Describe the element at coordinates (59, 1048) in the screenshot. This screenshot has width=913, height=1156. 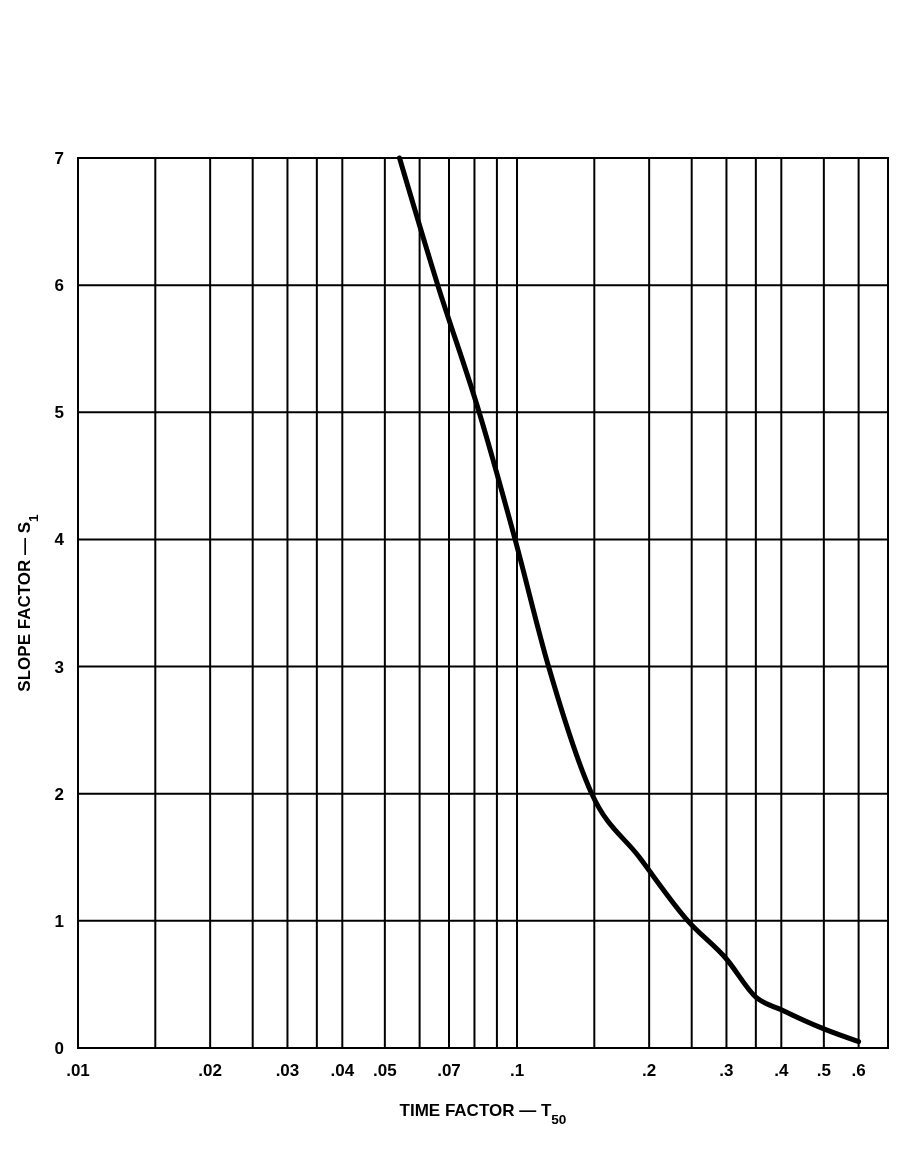
I see `y-tick-label: 0` at that location.